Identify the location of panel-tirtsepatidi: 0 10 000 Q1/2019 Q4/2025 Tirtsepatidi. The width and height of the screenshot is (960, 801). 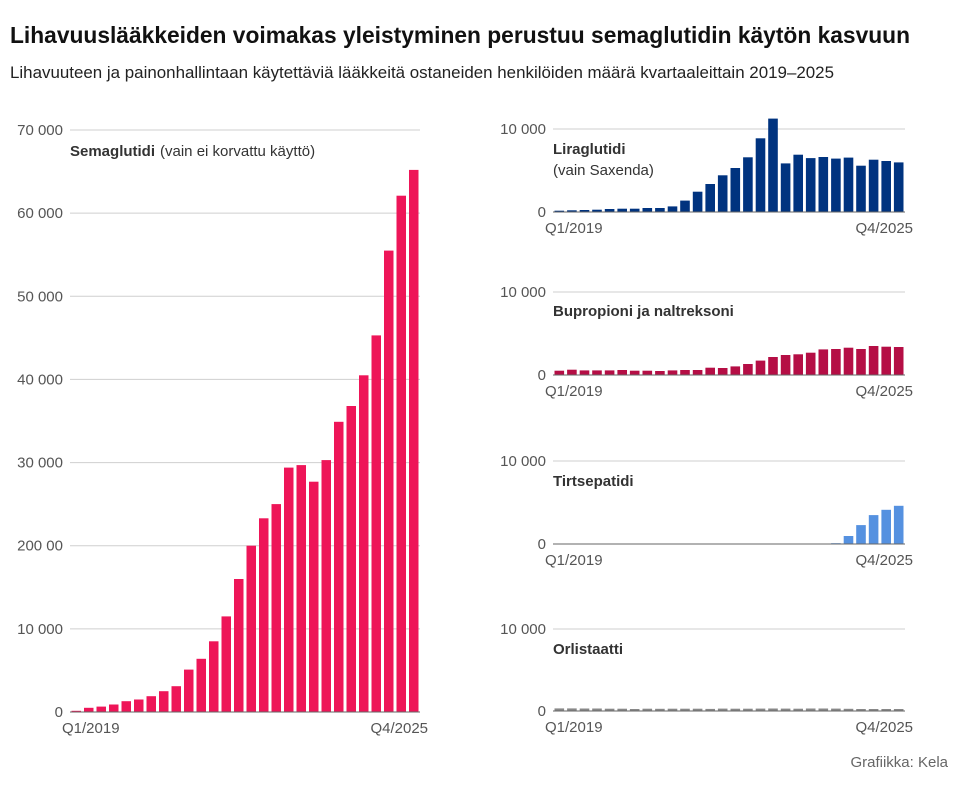
(706, 511).